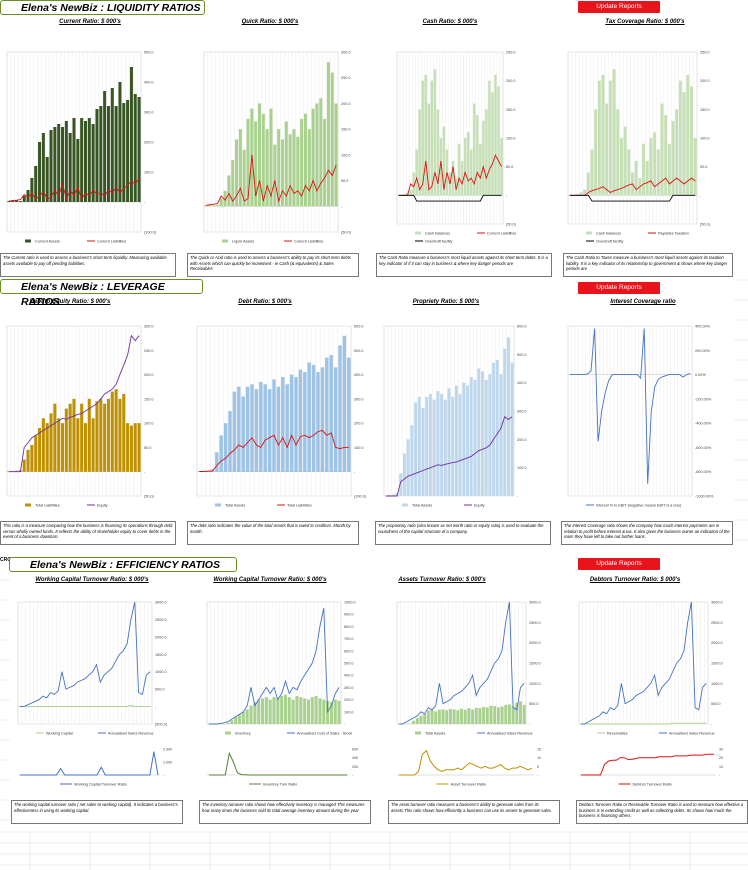 The height and width of the screenshot is (870, 748). Describe the element at coordinates (643, 302) in the screenshot. I see `chart-title-interest-coverage: Interest Coverage ratio` at that location.